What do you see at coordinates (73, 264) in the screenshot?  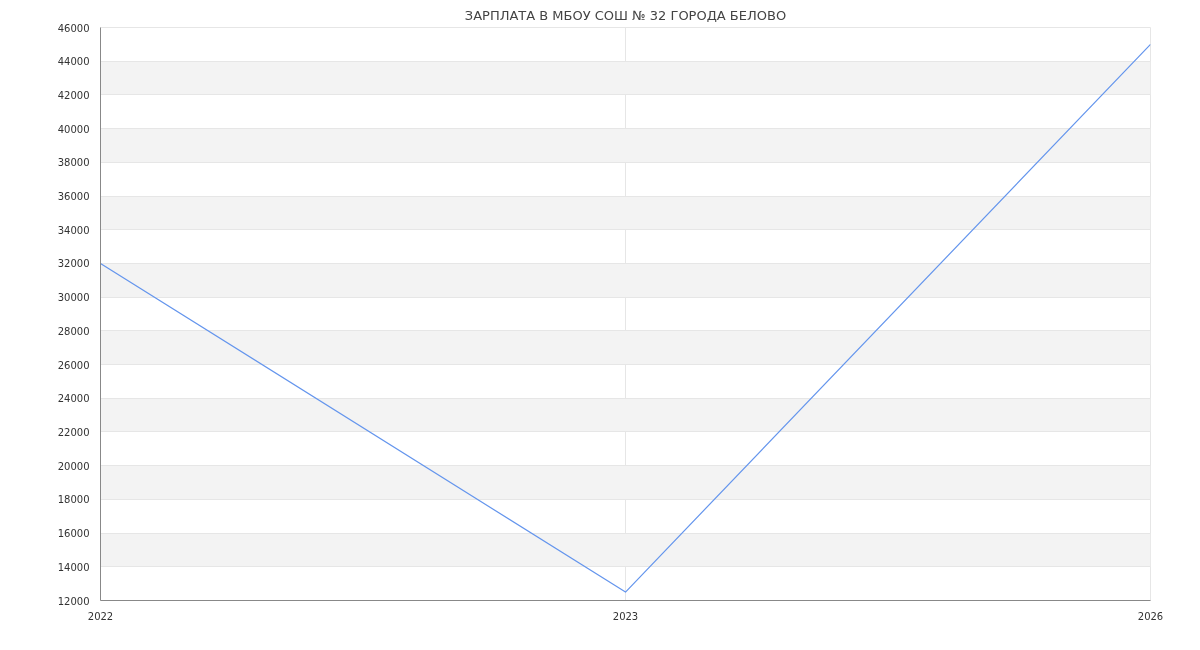 I see `y-tick-label: 32000` at bounding box center [73, 264].